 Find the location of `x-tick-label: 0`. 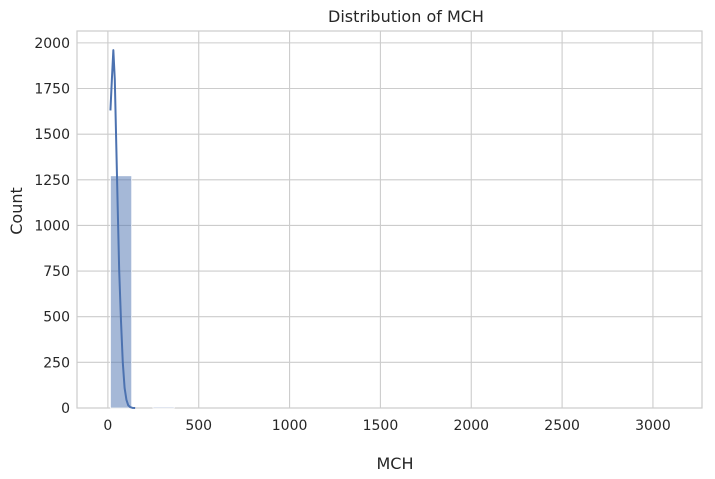

x-tick-label: 0 is located at coordinates (107, 426).